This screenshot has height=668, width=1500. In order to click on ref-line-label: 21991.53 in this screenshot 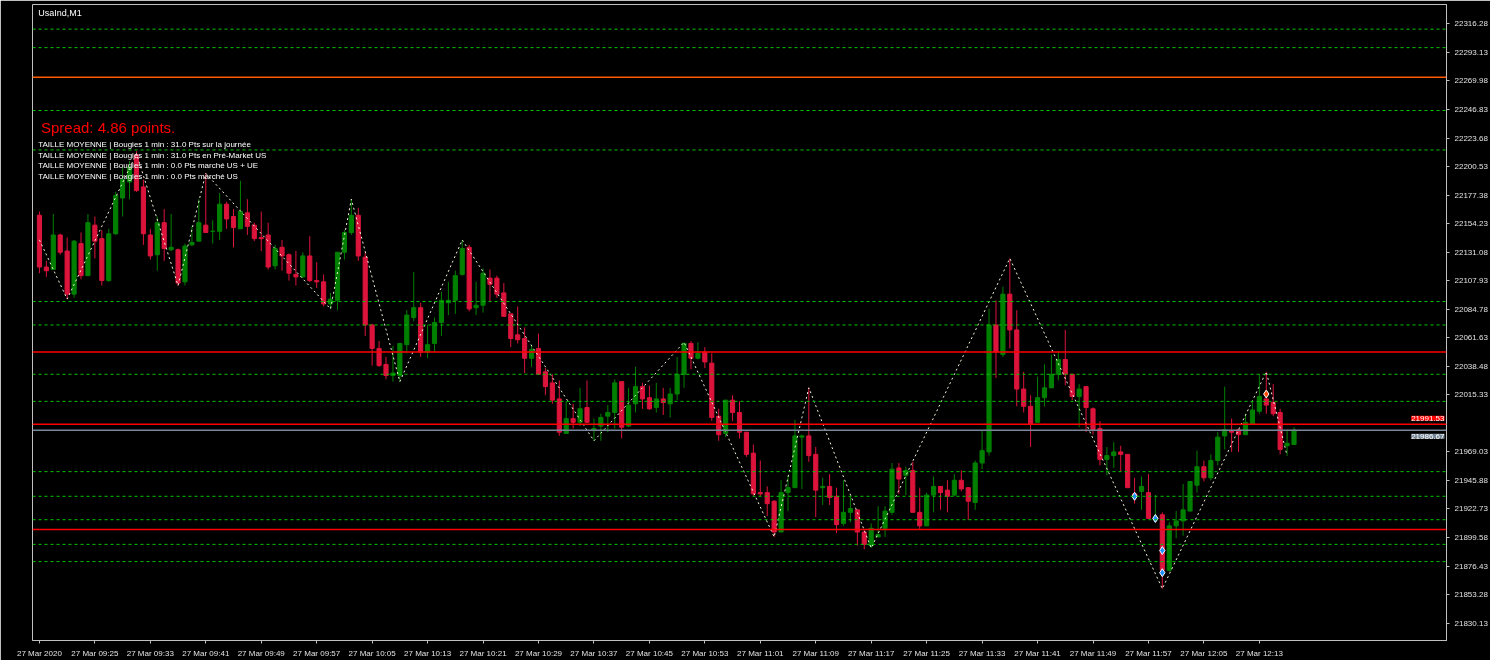, I will do `click(1428, 418)`.